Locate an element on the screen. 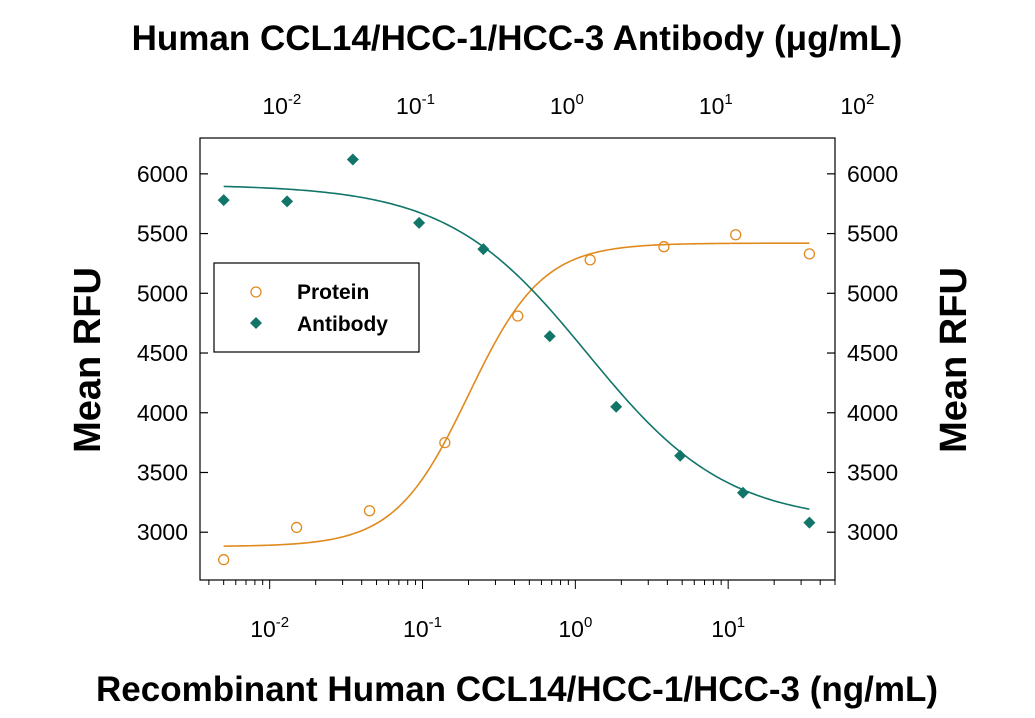 This screenshot has height=718, width=1035. y-tick-label-left: 6000 is located at coordinates (162, 174).